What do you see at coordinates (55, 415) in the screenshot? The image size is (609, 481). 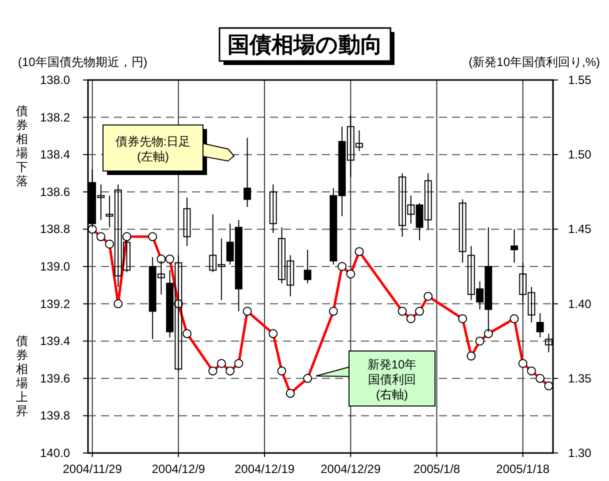 I see `y-tick-label: 139.8` at bounding box center [55, 415].